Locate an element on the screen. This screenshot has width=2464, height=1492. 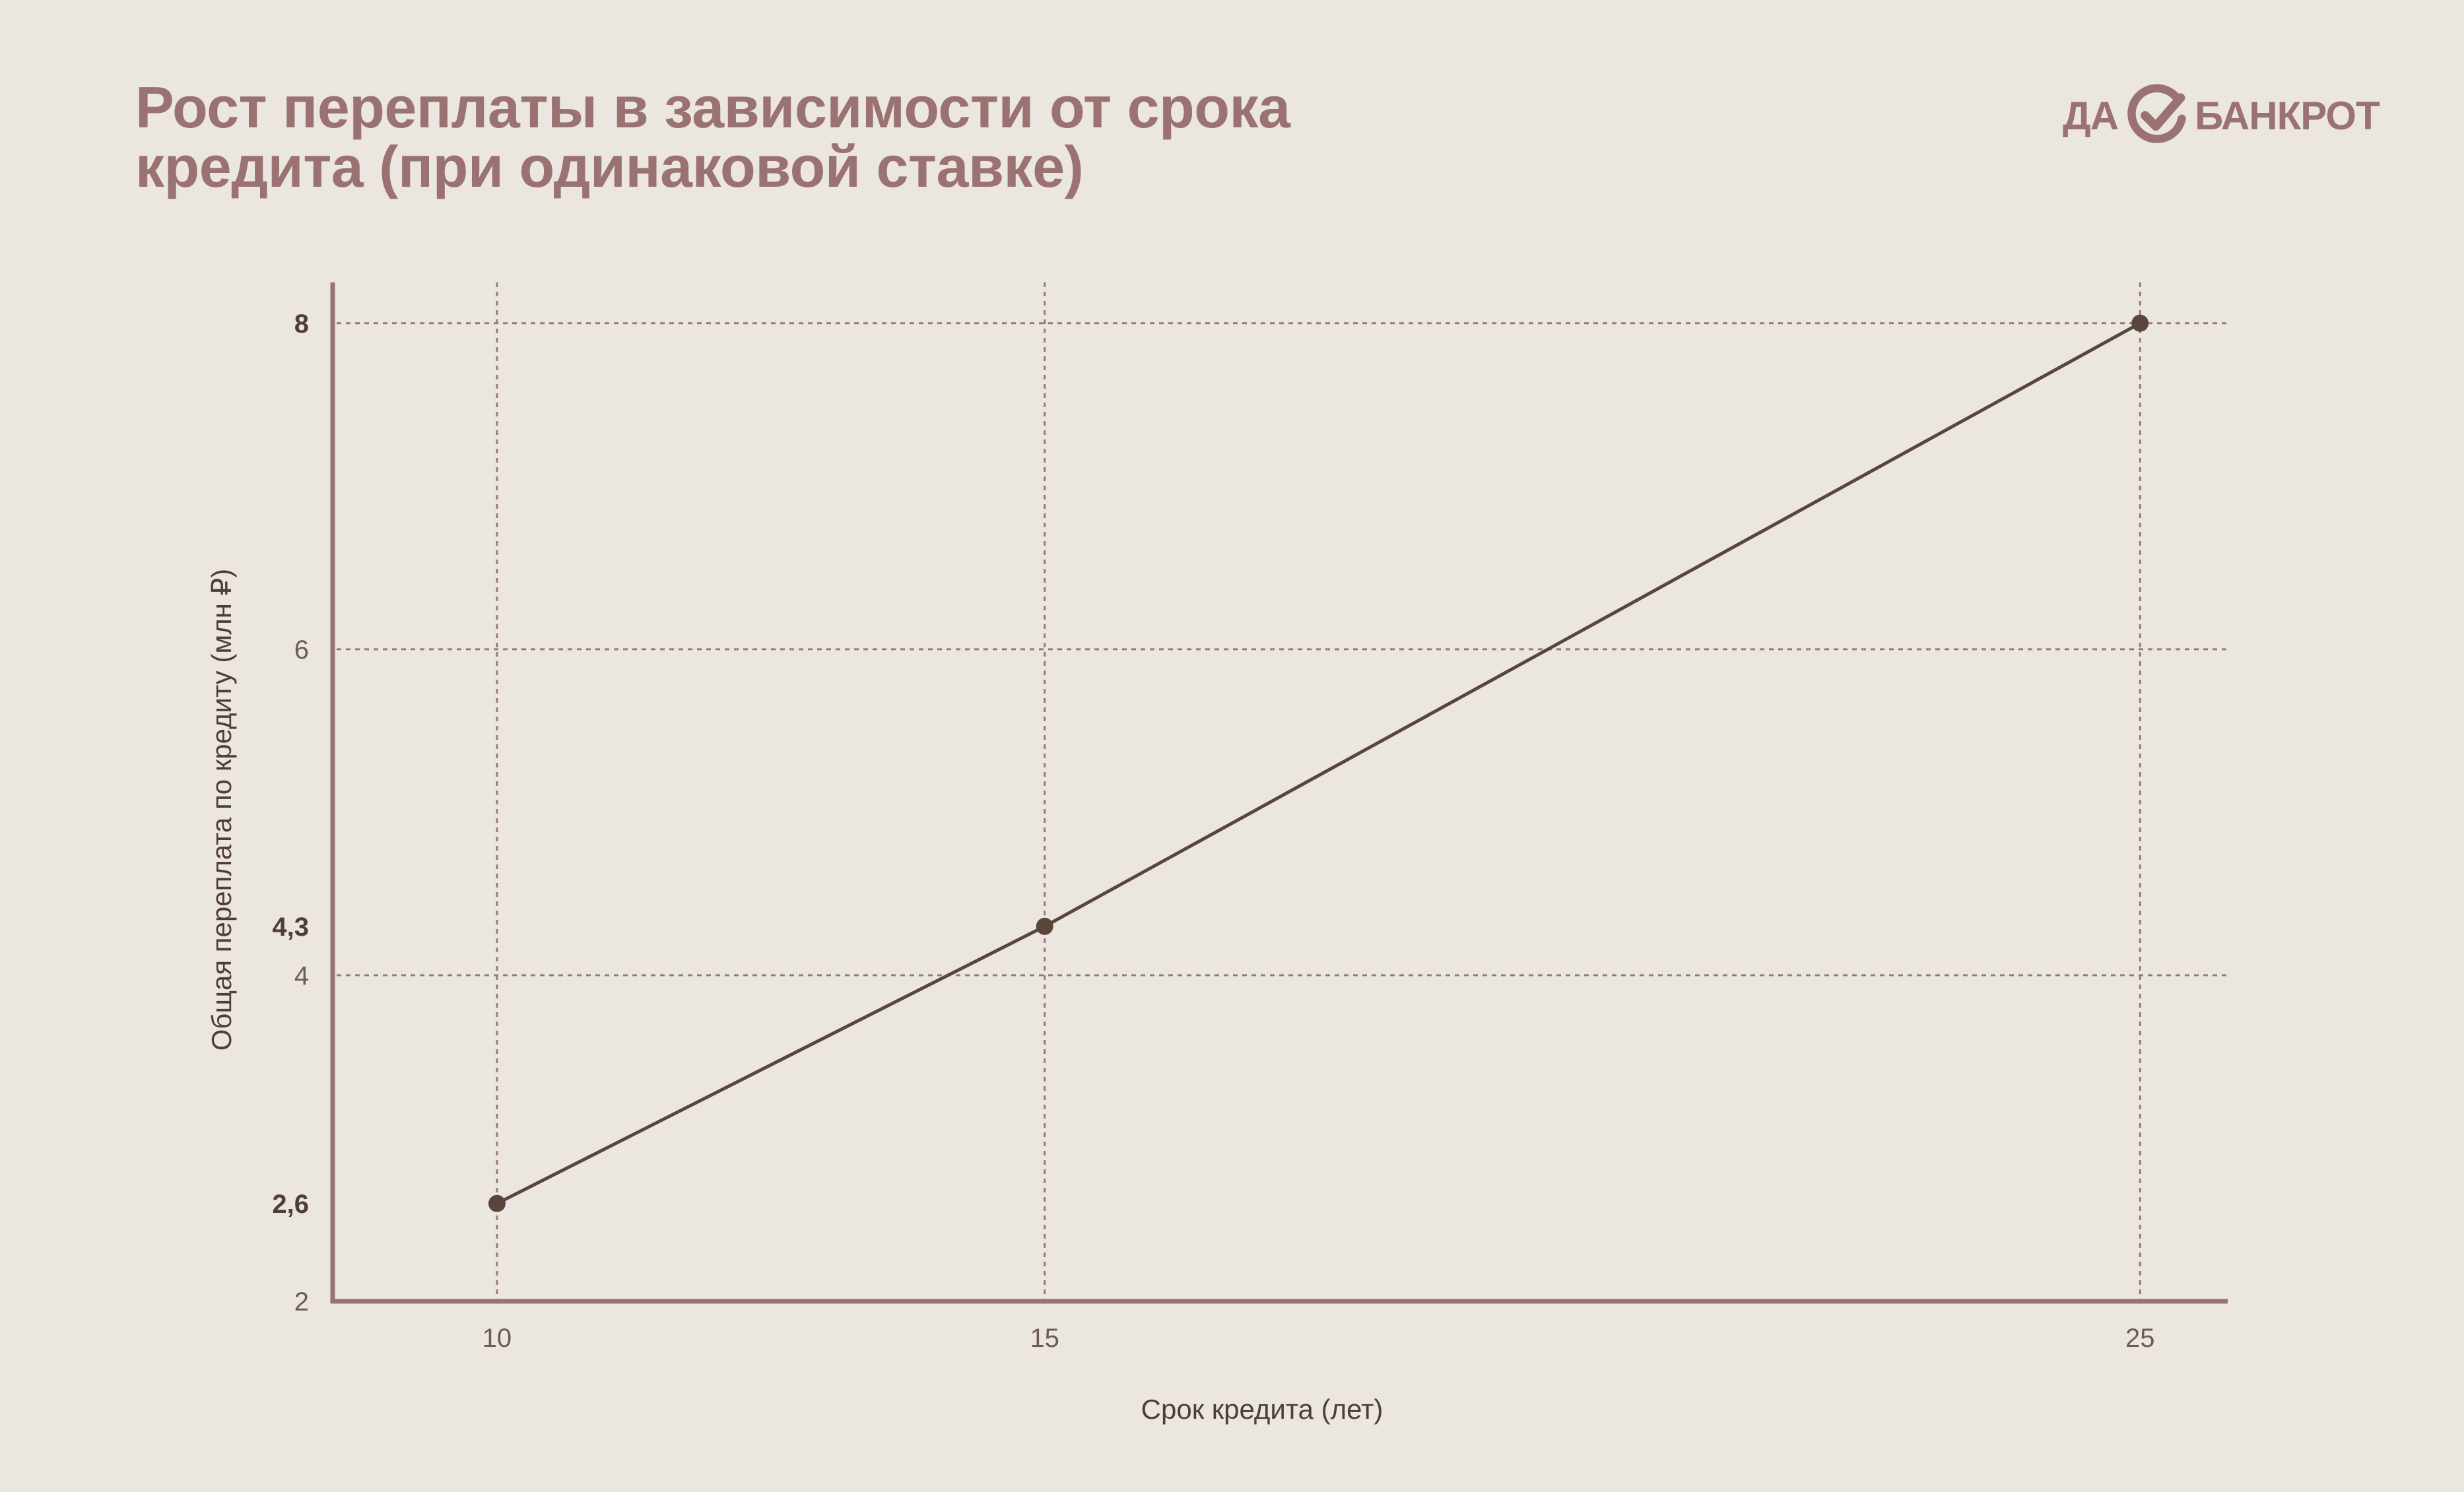
y-tick-label-8: 8 is located at coordinates (301, 324).